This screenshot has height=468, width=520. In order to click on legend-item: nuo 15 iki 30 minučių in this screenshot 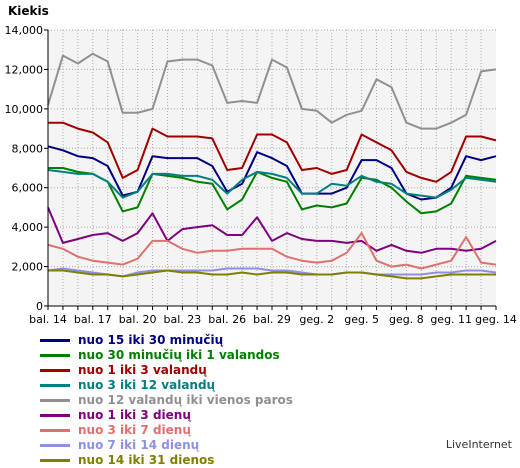, I will do `click(166, 340)`.